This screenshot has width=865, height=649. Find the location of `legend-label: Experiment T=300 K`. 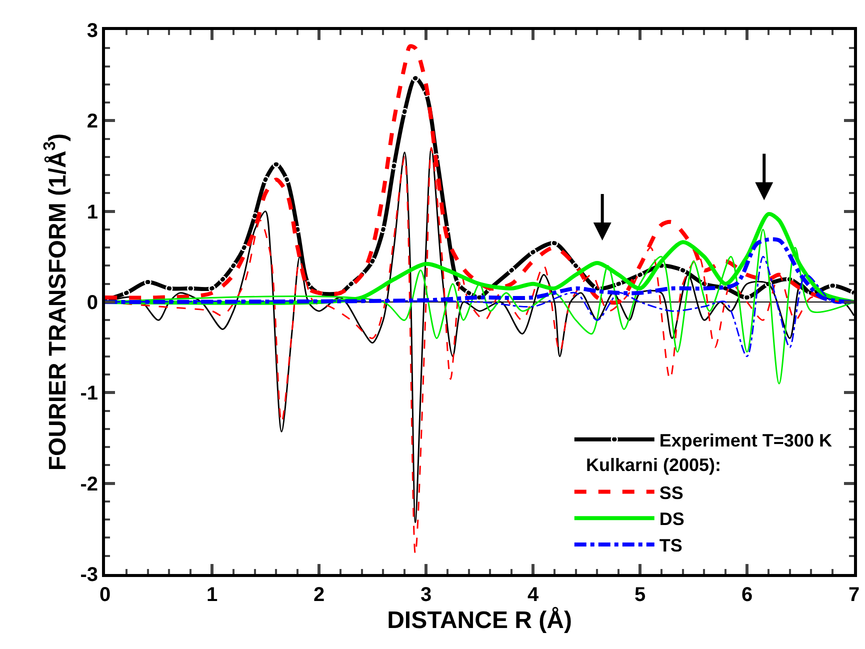

legend-label: Experiment T=300 K is located at coordinates (745, 440).